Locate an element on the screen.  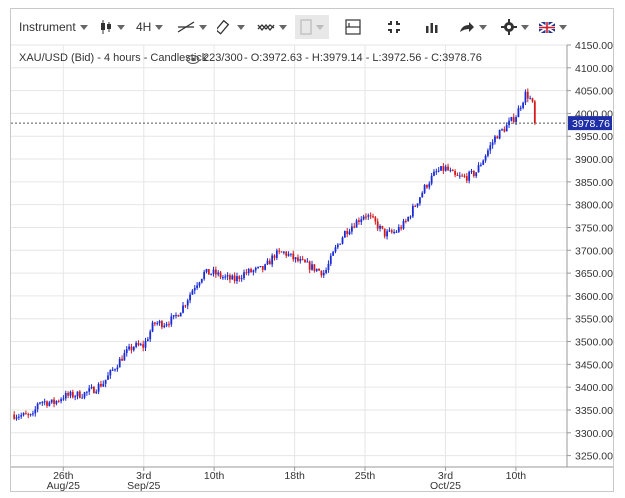
fullscreen-icon is located at coordinates (394, 27).